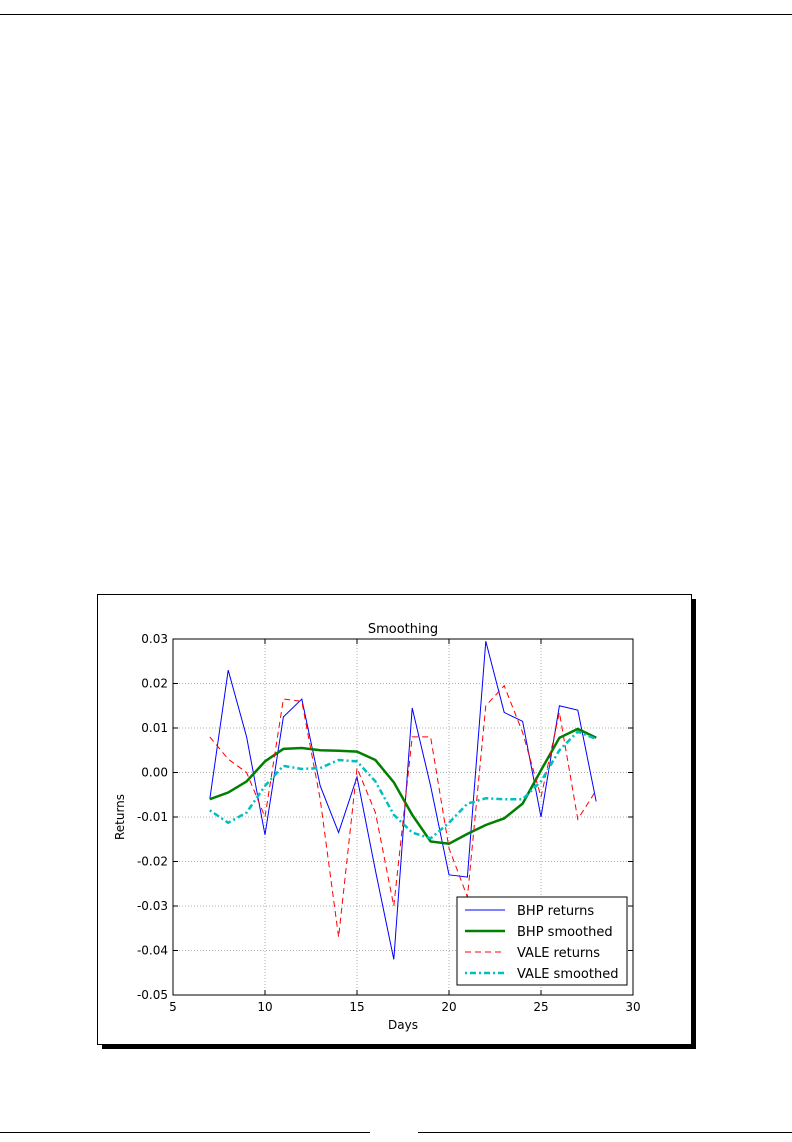  I want to click on y-tick-label: -0.02, so click(152, 862).